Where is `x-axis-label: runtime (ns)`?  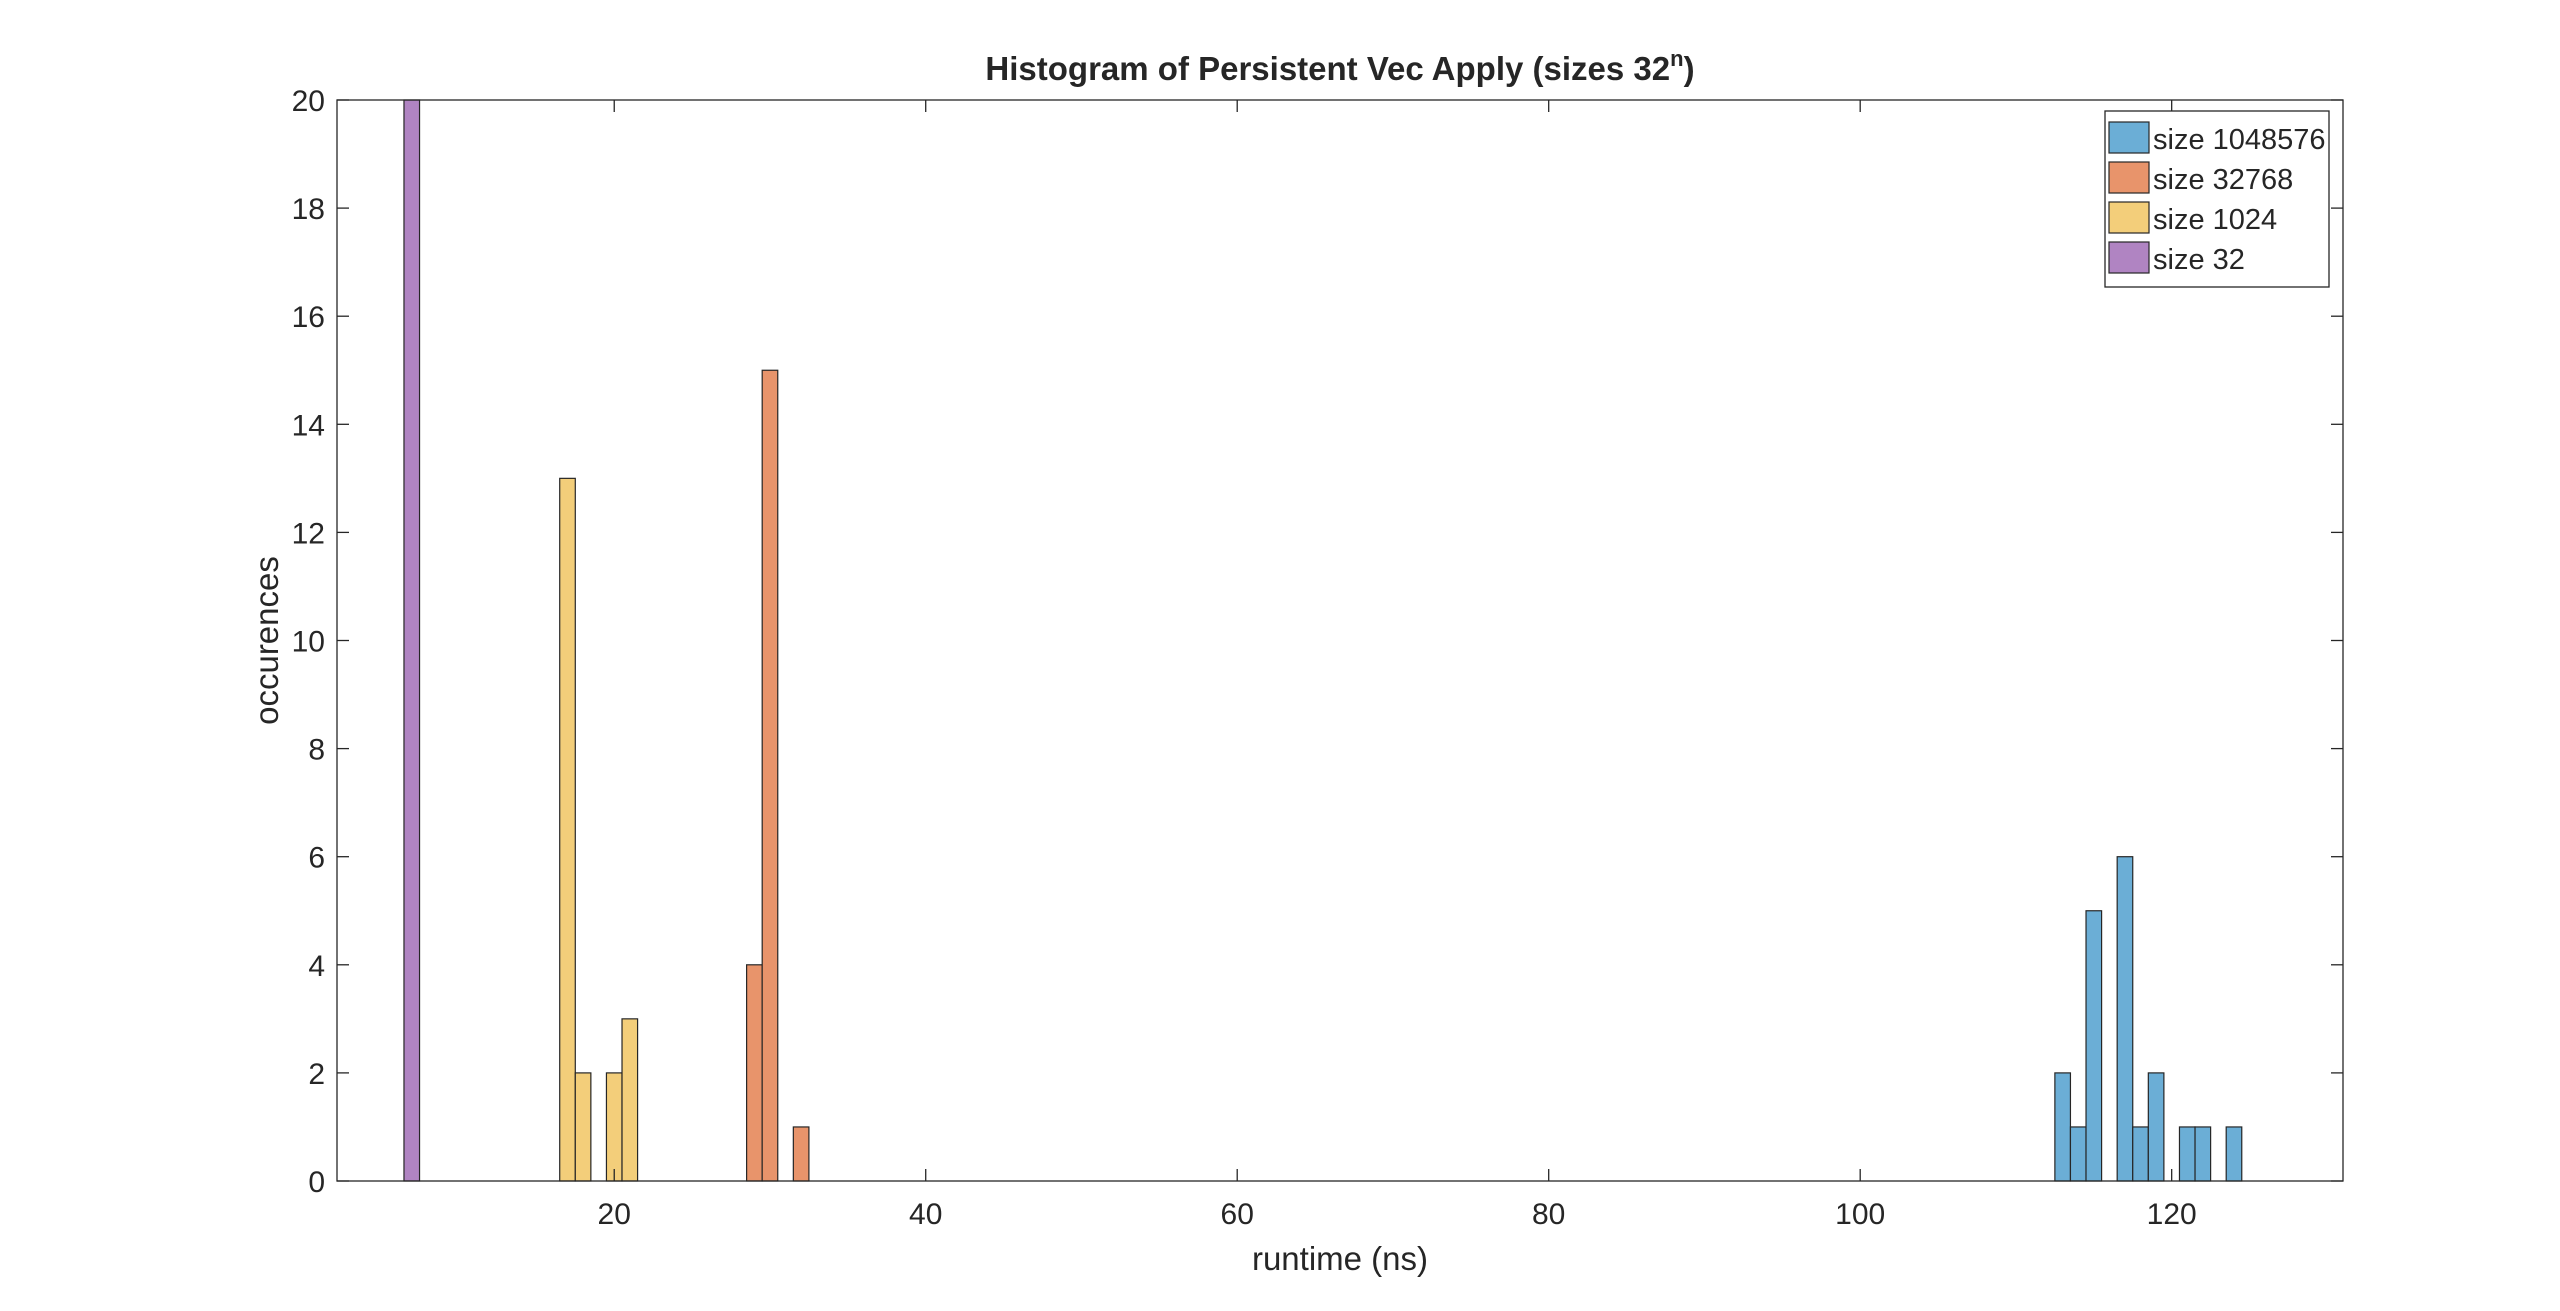
x-axis-label: runtime (ns) is located at coordinates (1340, 1258).